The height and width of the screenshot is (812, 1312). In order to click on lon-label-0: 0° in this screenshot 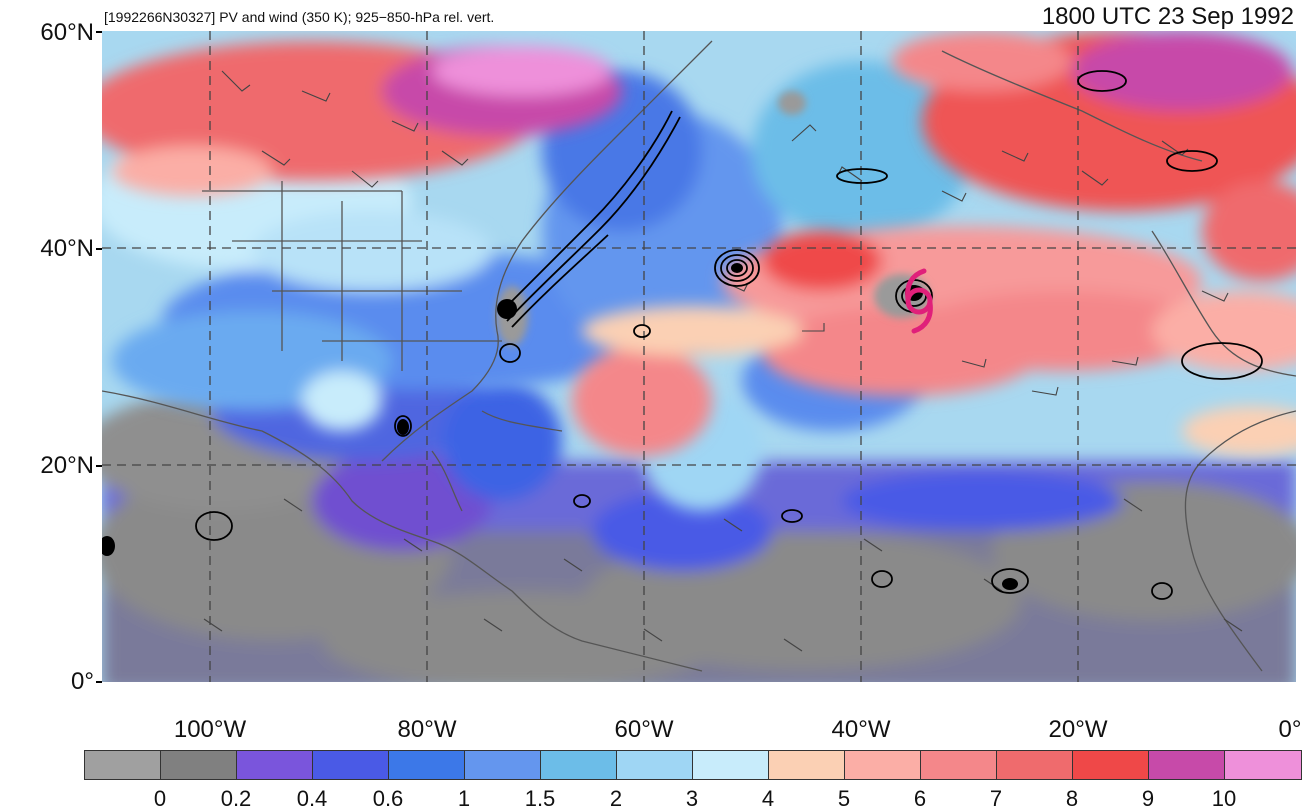, I will do `click(1290, 729)`.